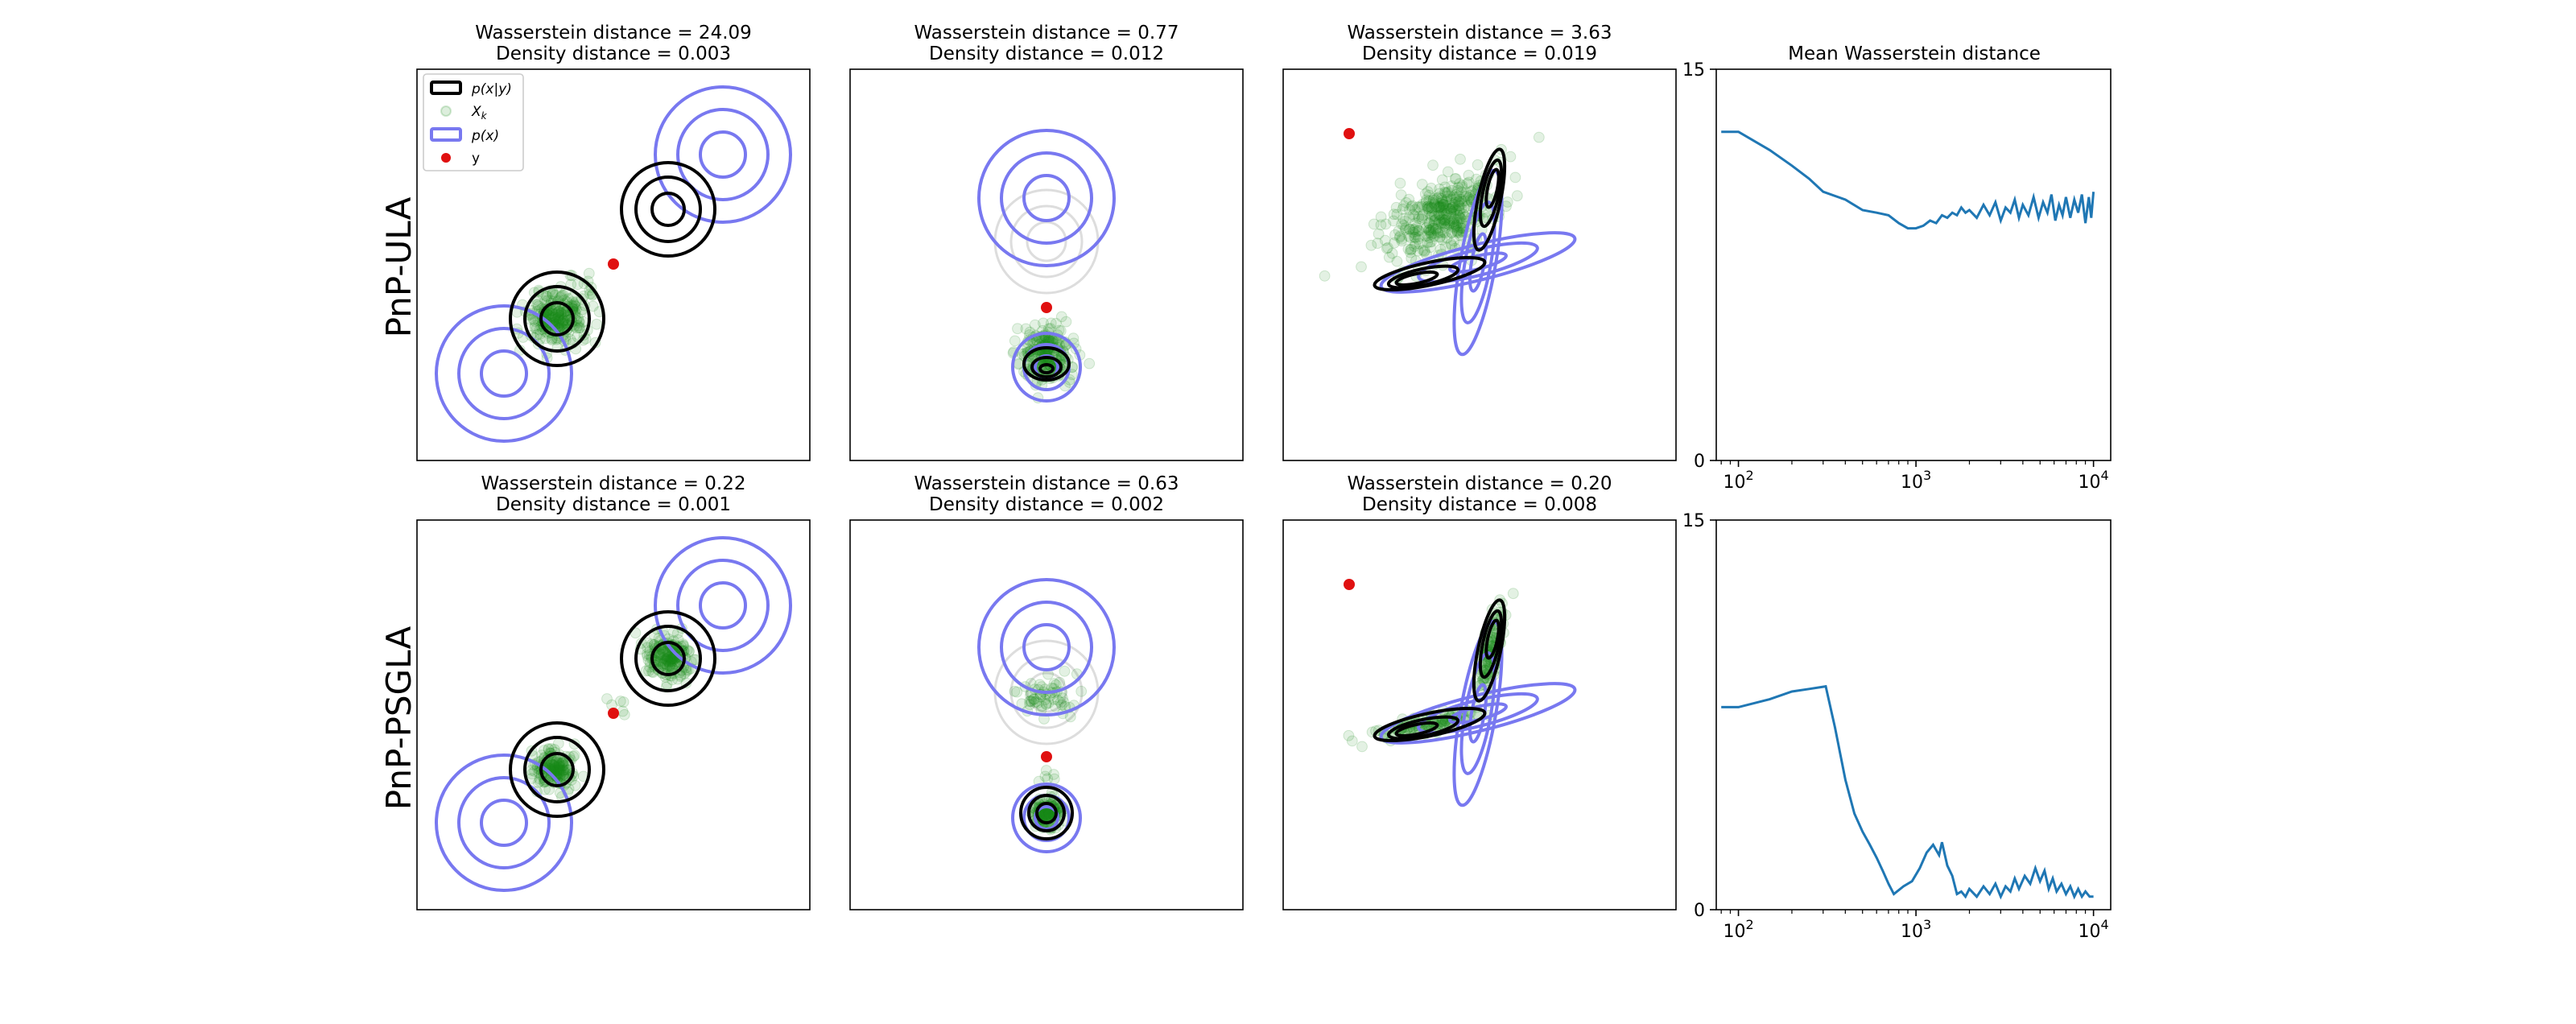  Describe the element at coordinates (473, 122) in the screenshot. I see `legend: p(x|y) Xk p(x) y` at that location.